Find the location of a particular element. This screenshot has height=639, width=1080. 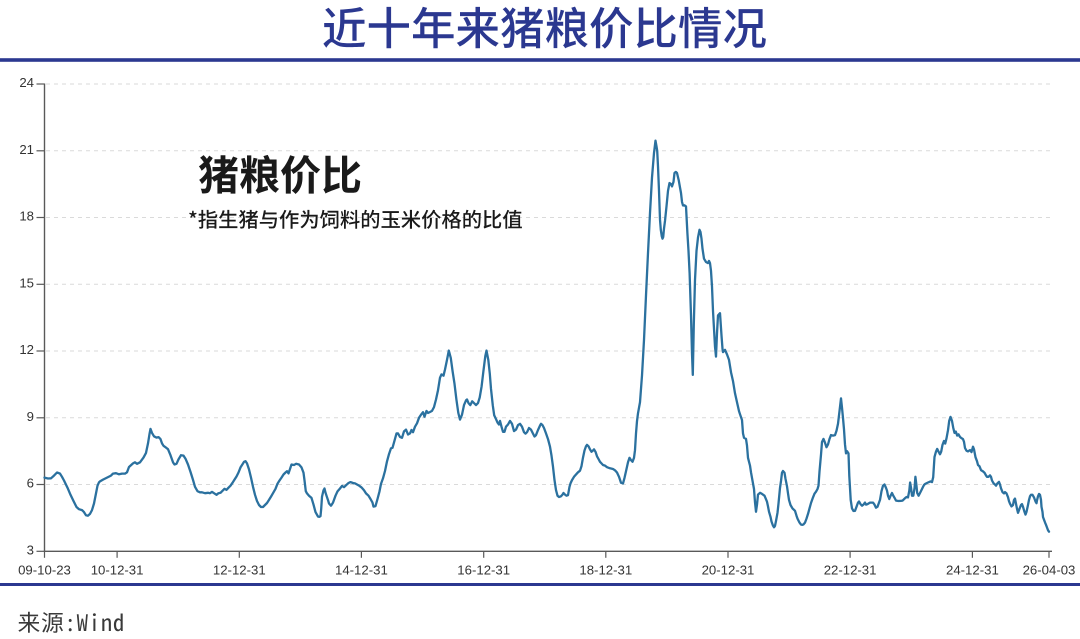

svg-text: 26-04-03 is located at coordinates (1049, 570).